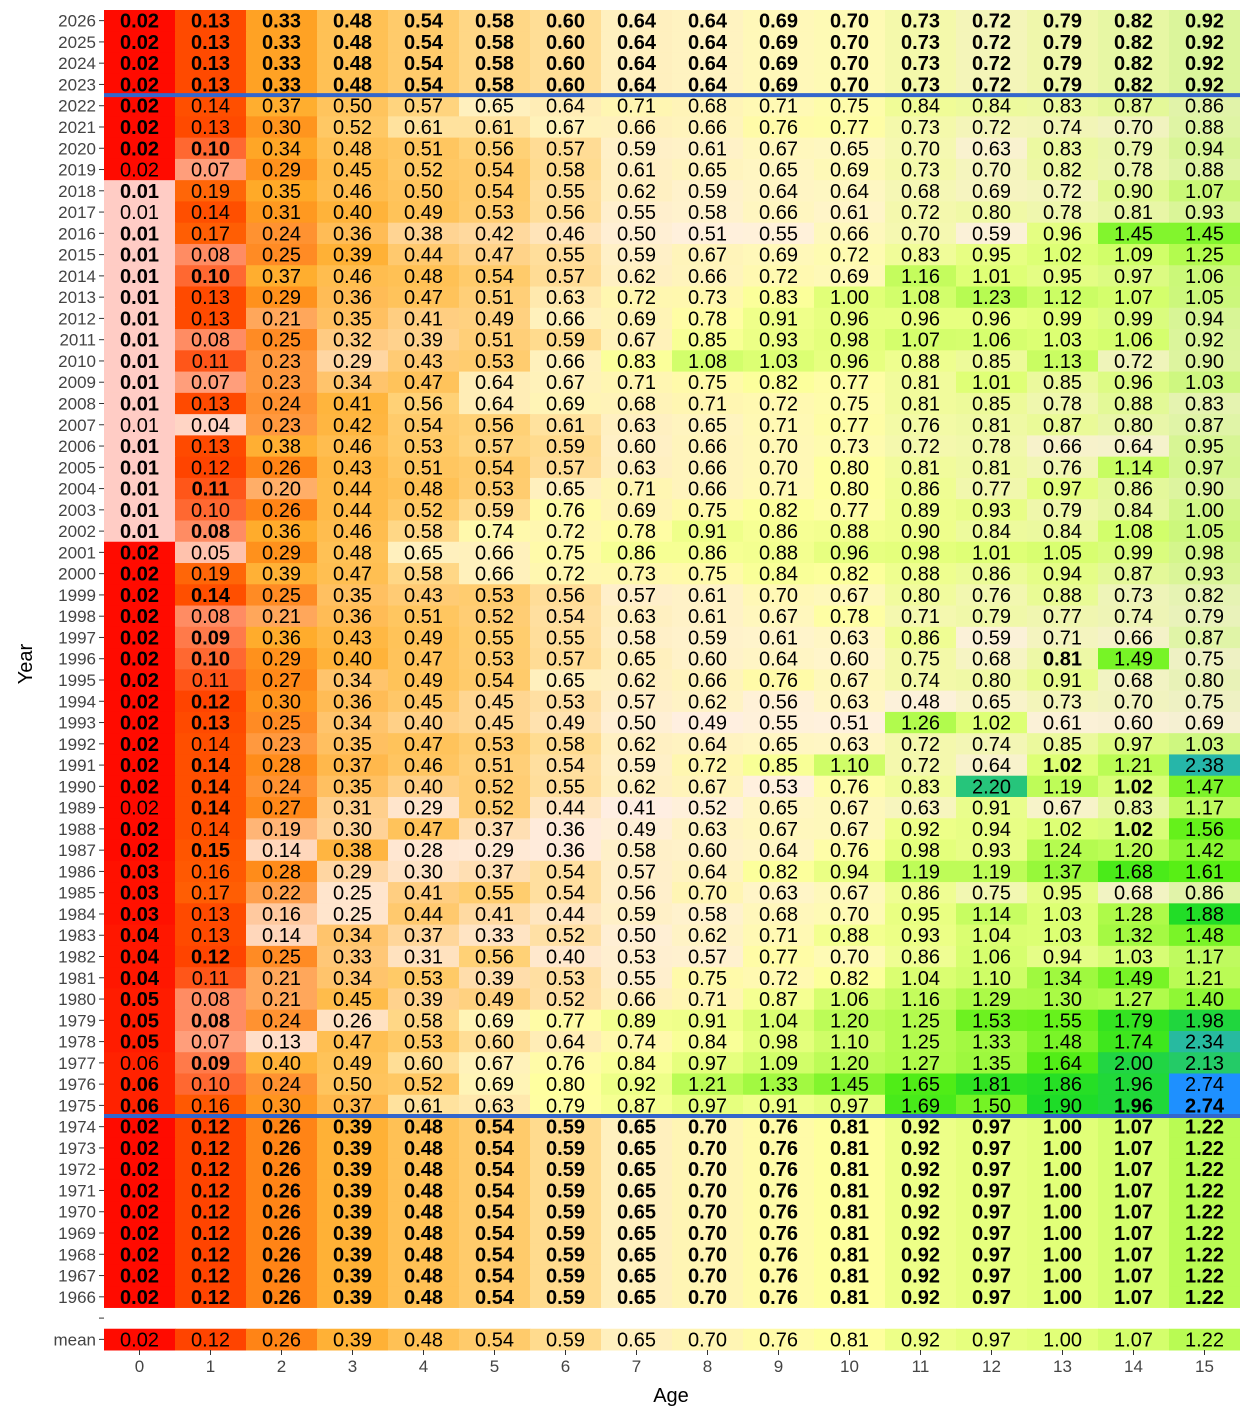 Image resolution: width=1240 pixels, height=1408 pixels. What do you see at coordinates (352, 1298) in the screenshot?
I see `cell-value-label: 0.39` at bounding box center [352, 1298].